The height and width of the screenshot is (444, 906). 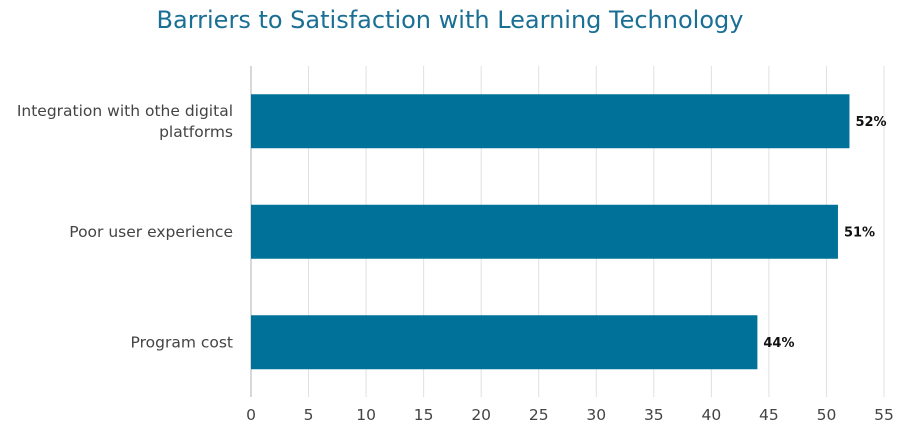 I want to click on x-tick-label: 15, so click(x=424, y=415).